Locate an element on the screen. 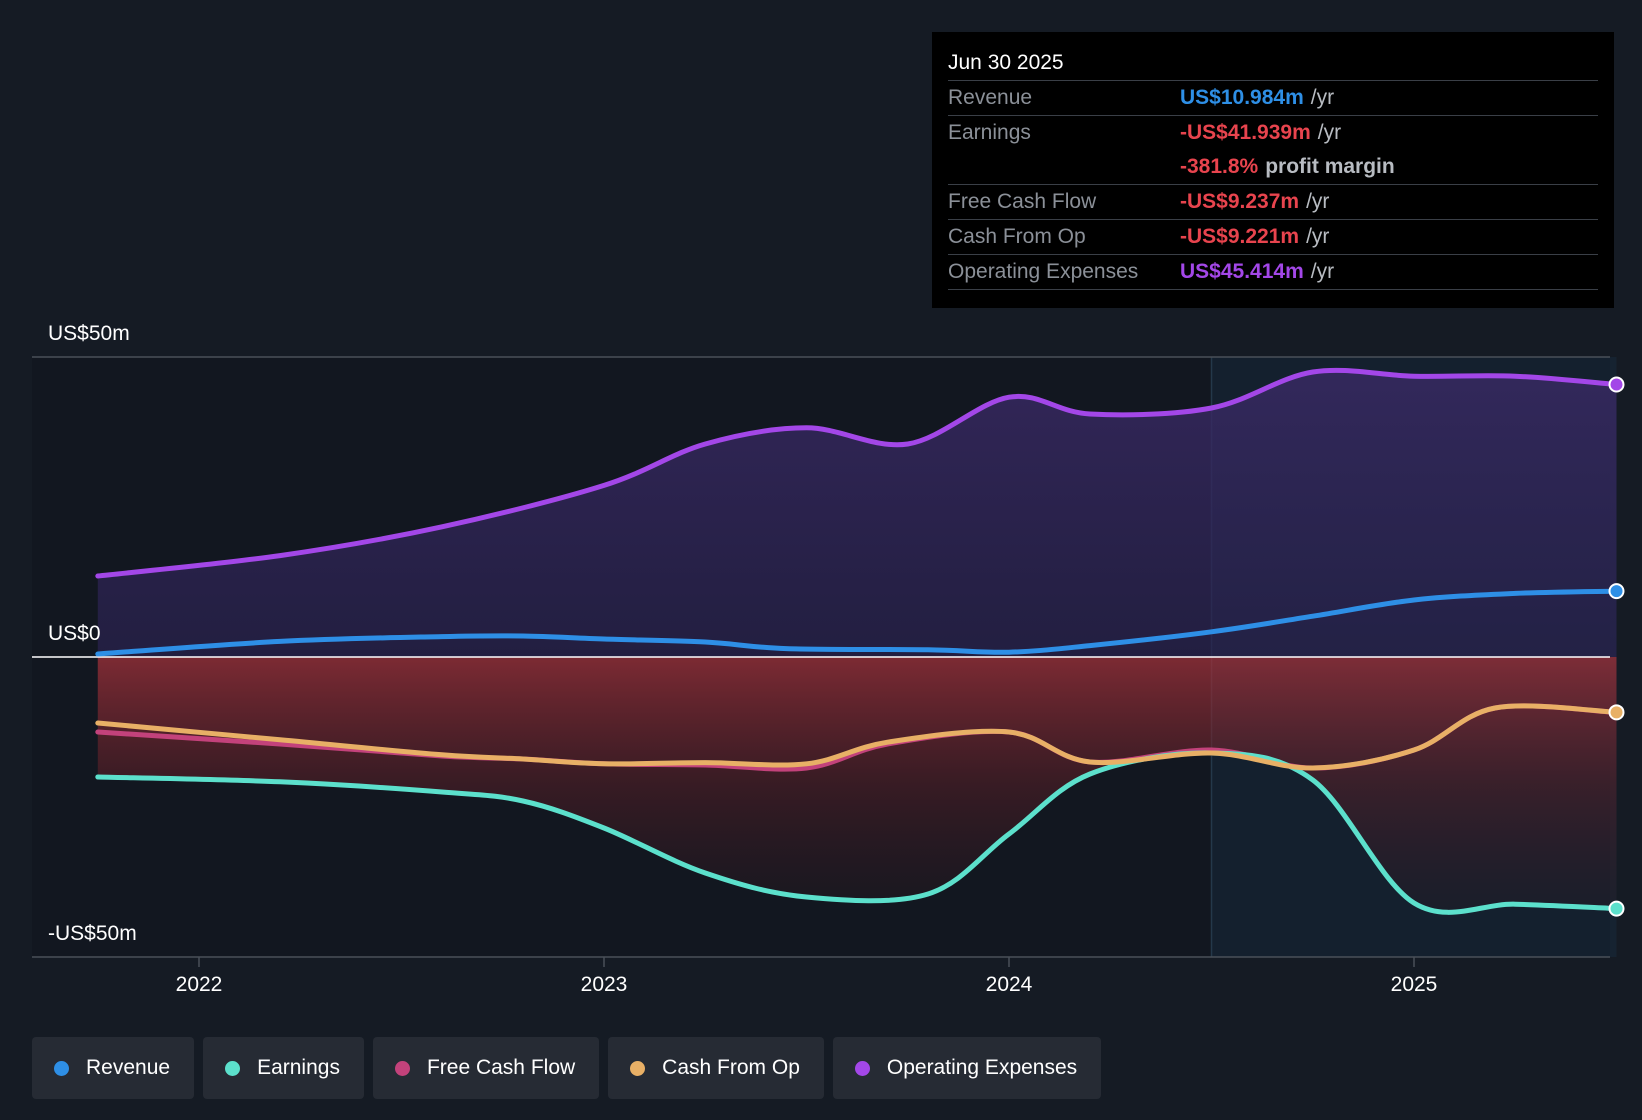 The height and width of the screenshot is (1120, 1642). tooltip-label: Free Cash Flow is located at coordinates (1022, 201).